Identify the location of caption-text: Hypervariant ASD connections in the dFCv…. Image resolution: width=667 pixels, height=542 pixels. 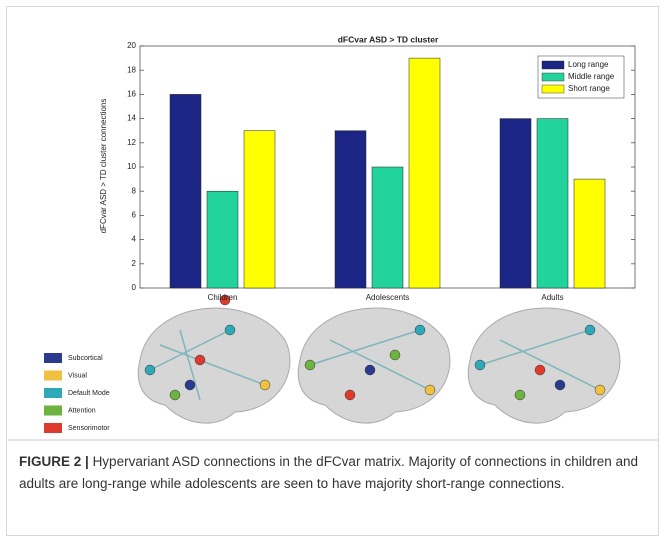
(329, 472).